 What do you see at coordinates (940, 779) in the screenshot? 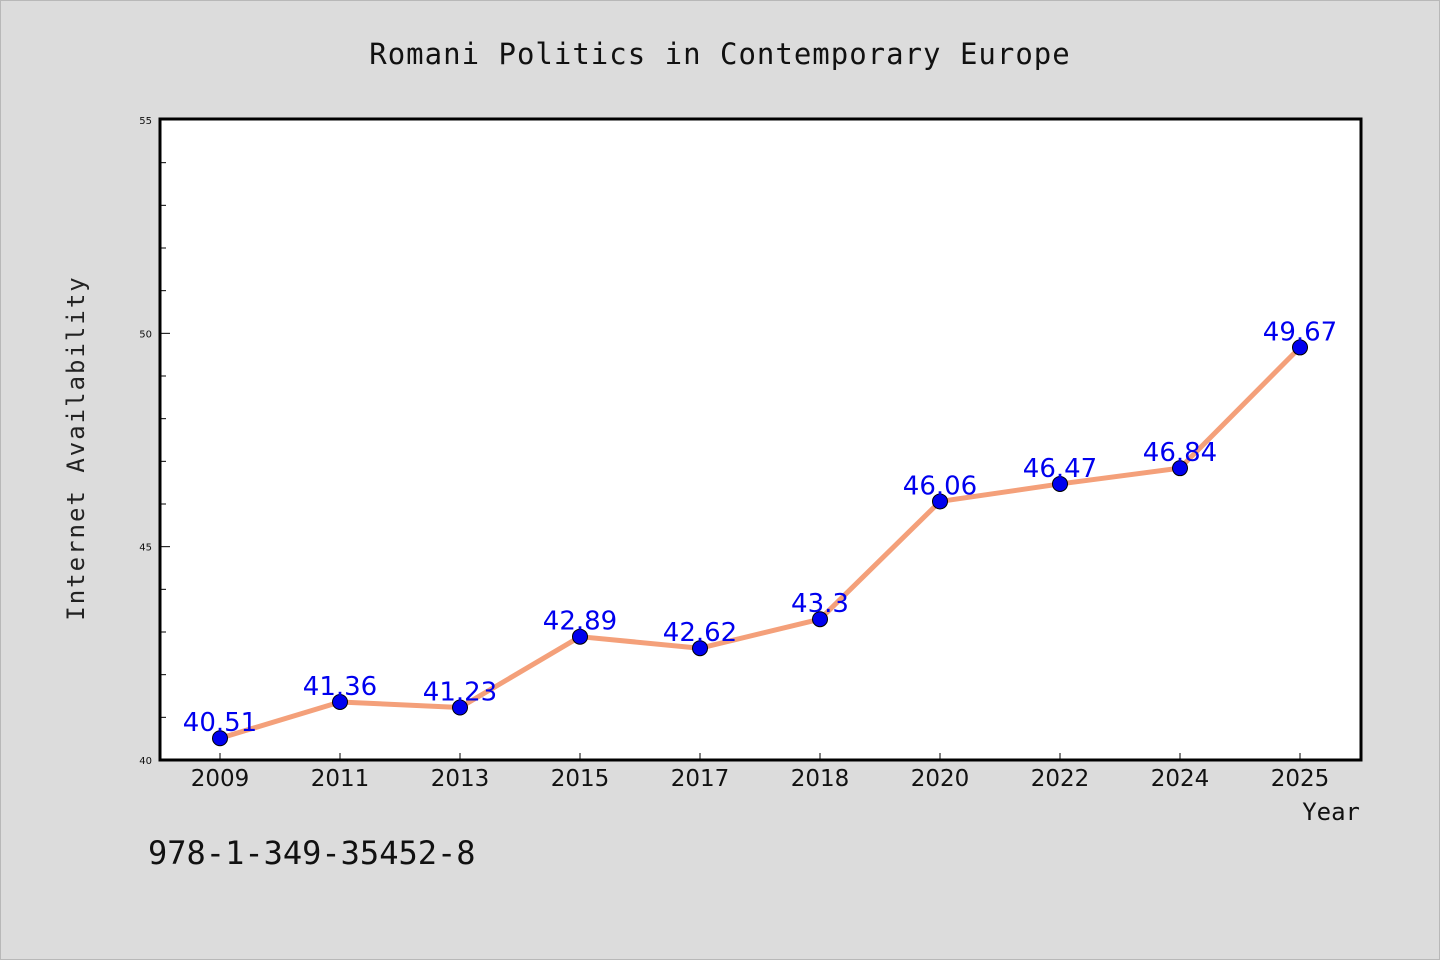
I see `x-tick-label: 2020` at bounding box center [940, 779].